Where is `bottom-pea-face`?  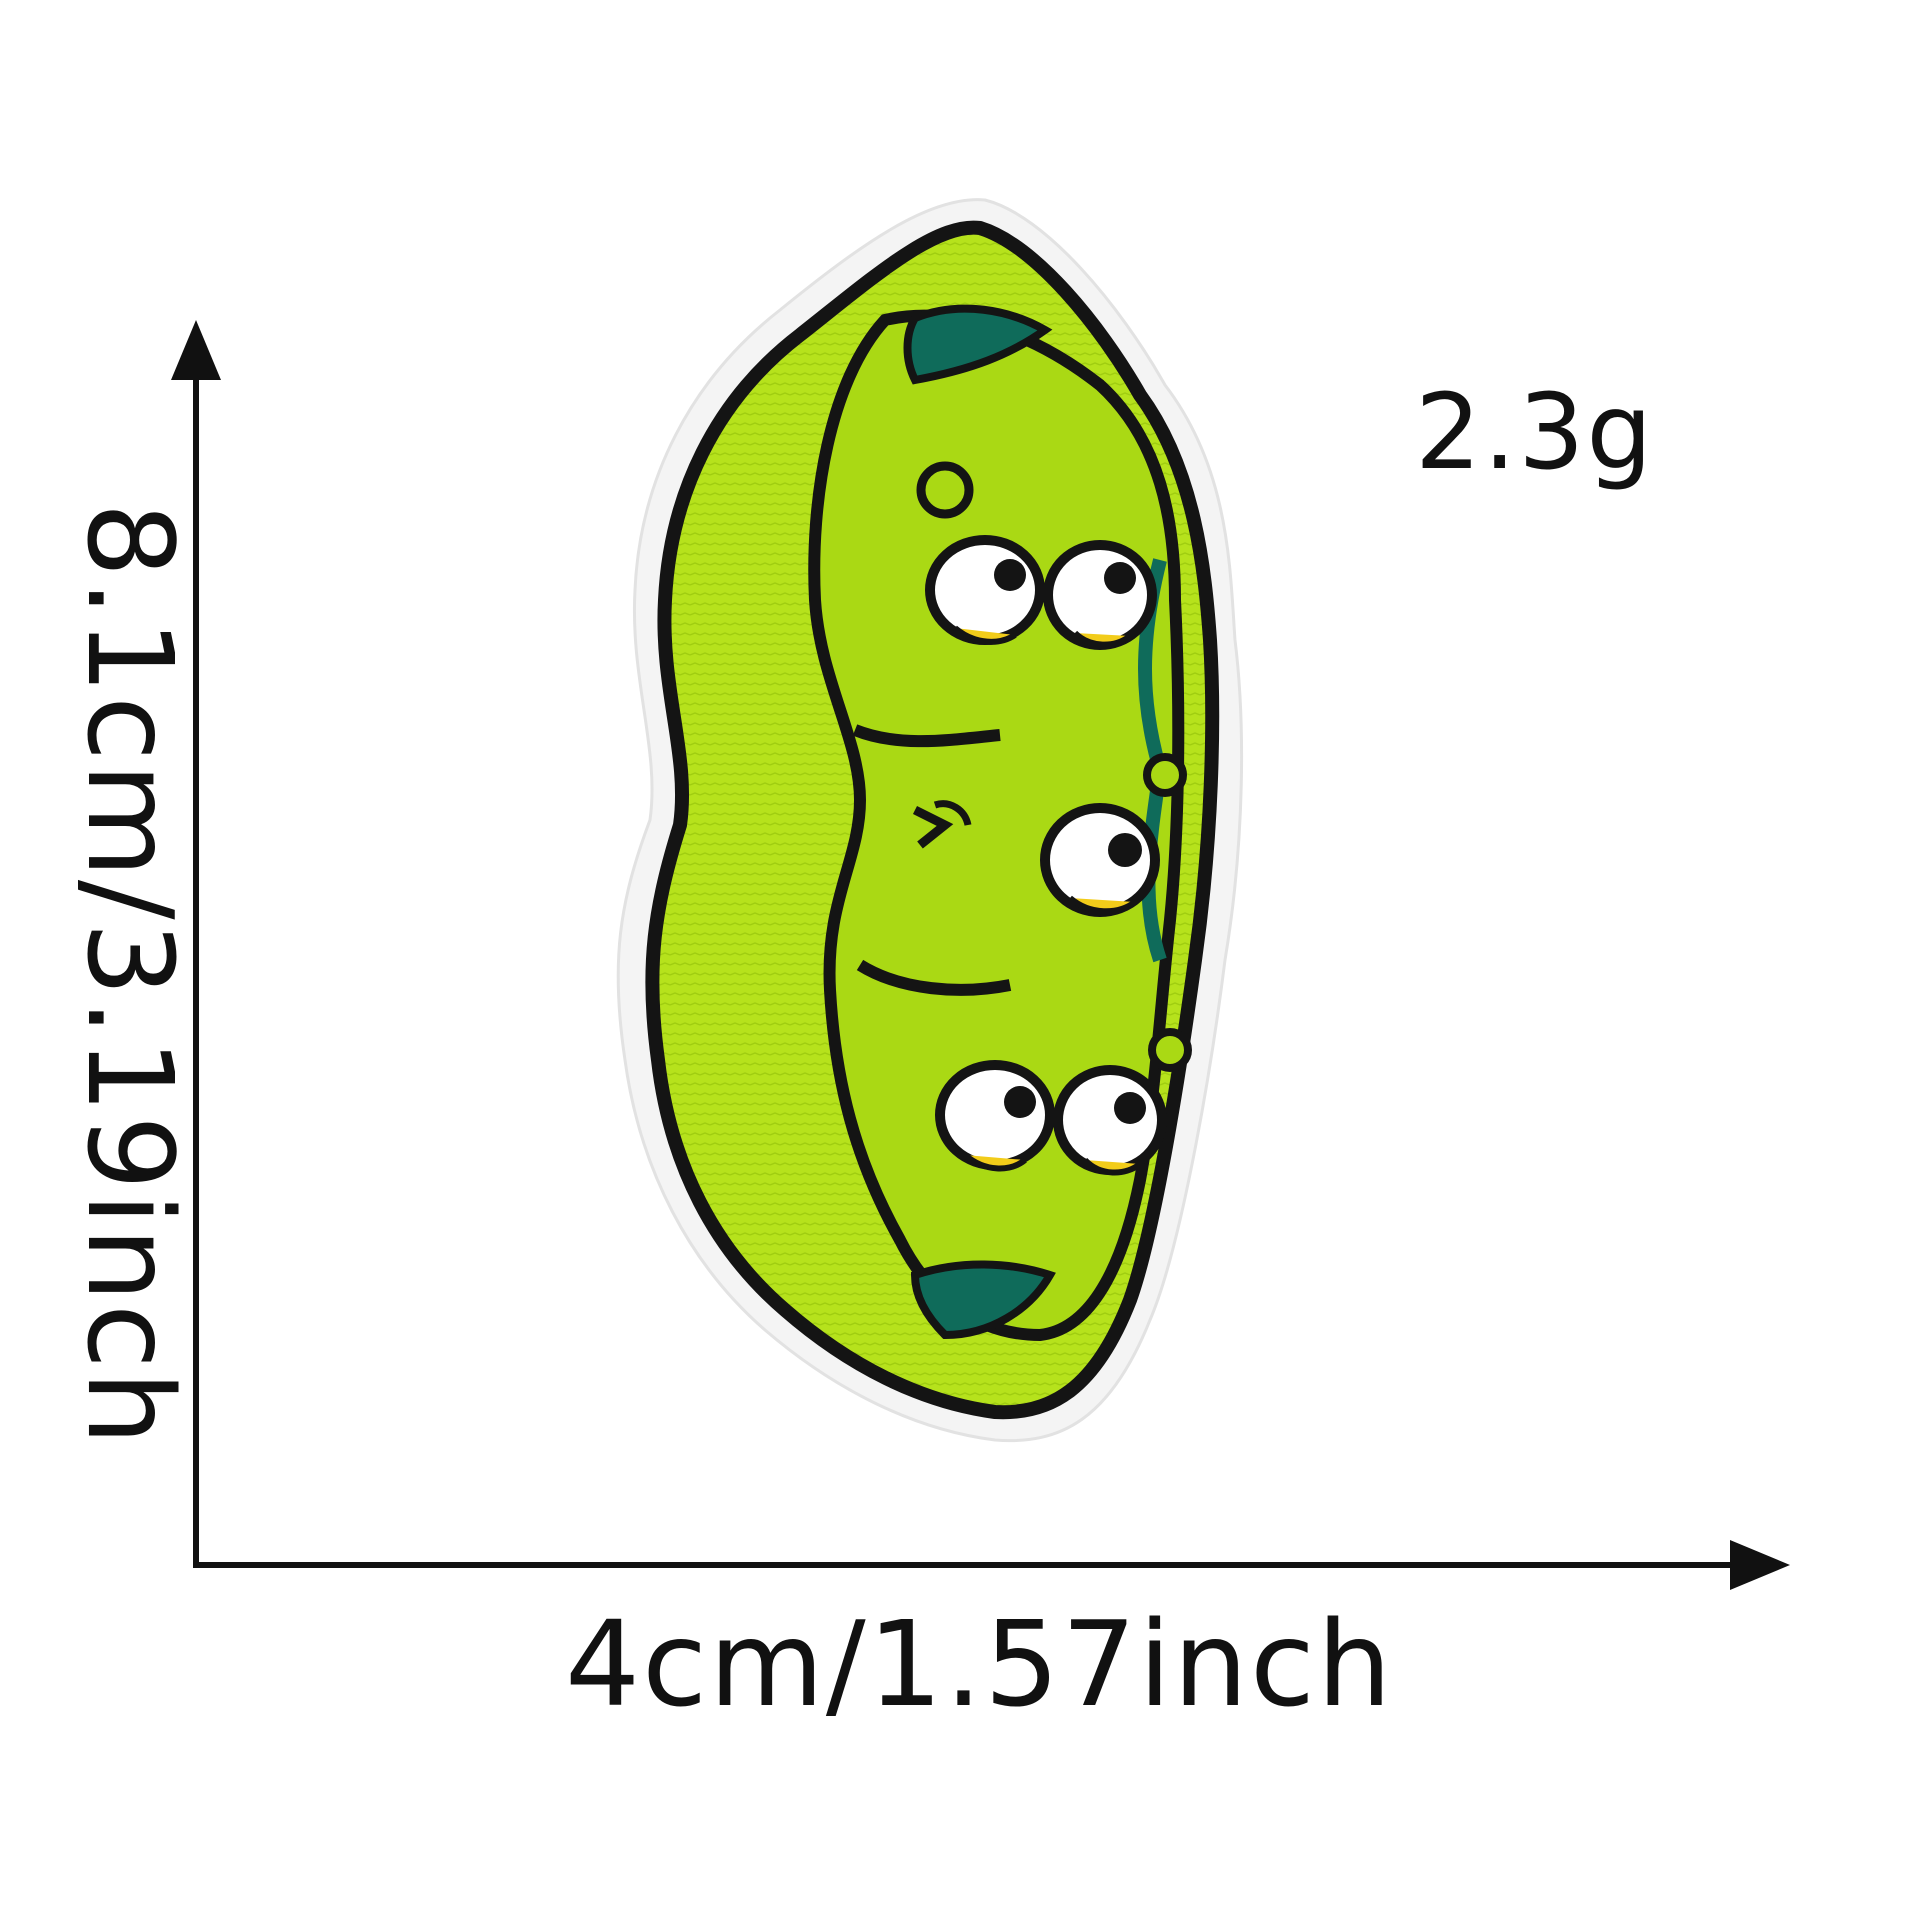
bottom-pea-face is located at coordinates (1063, 1102).